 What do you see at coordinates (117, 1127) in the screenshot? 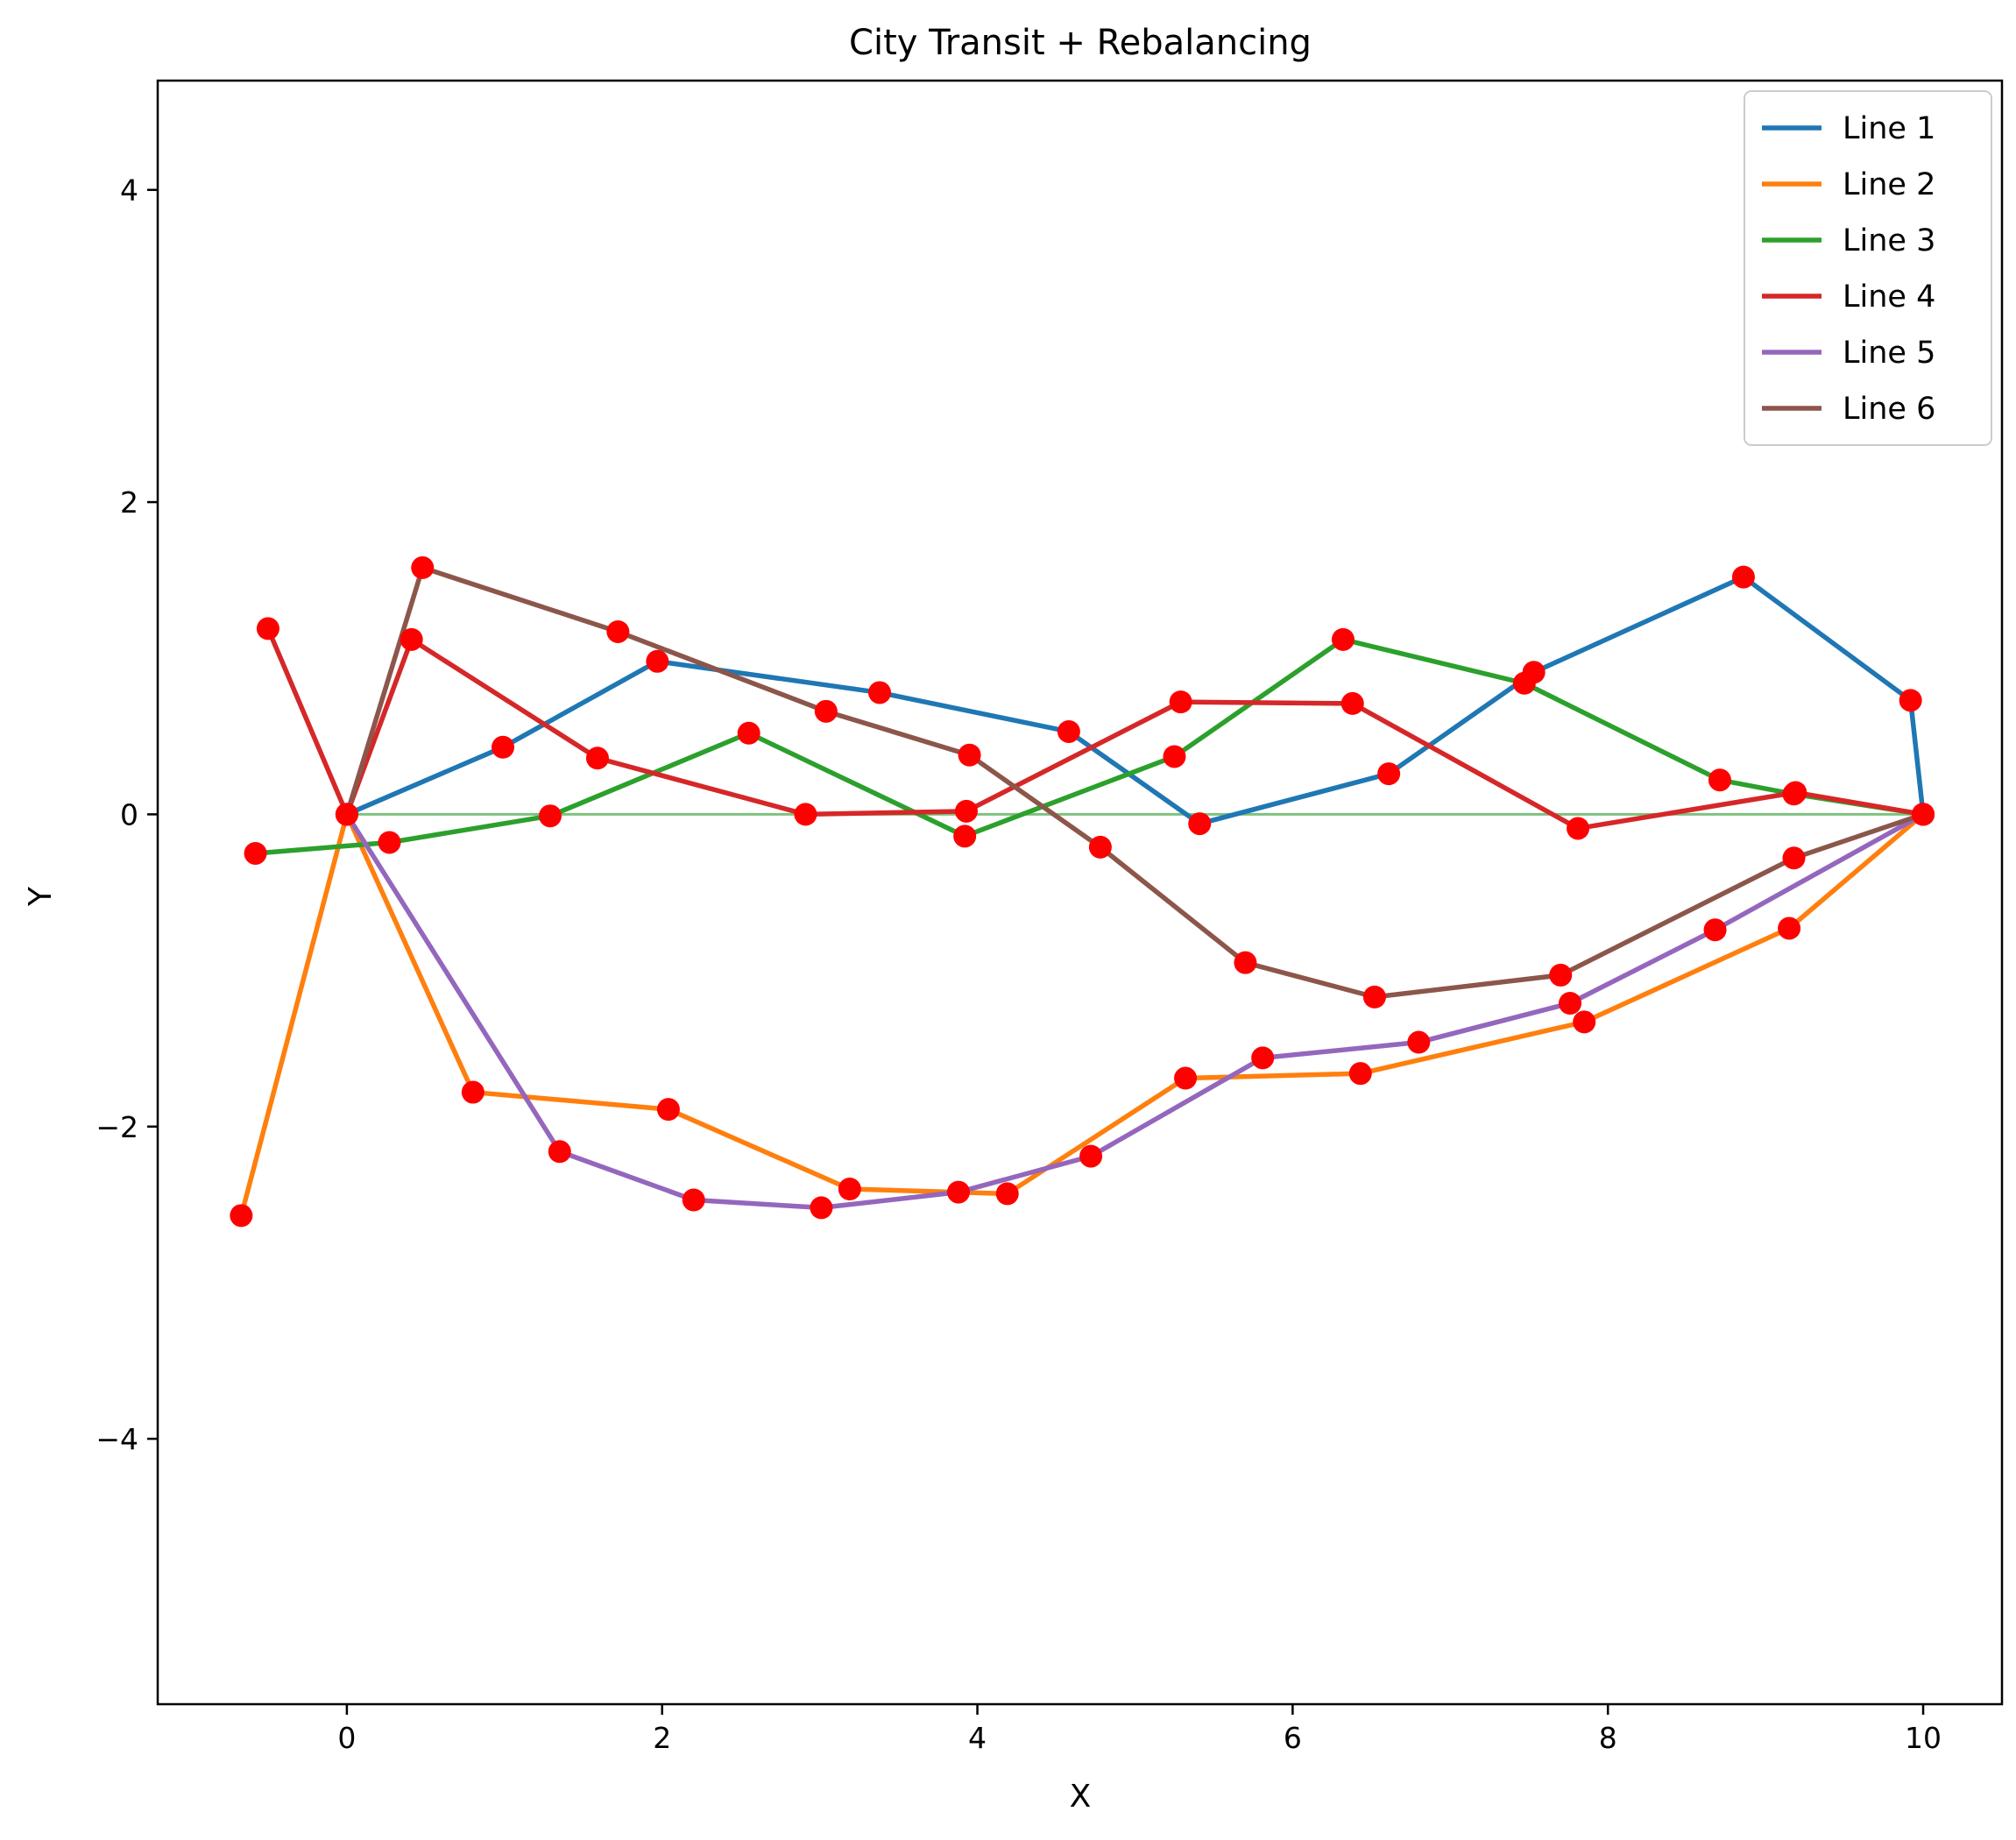
I see `y-tick-label: −2` at bounding box center [117, 1127].